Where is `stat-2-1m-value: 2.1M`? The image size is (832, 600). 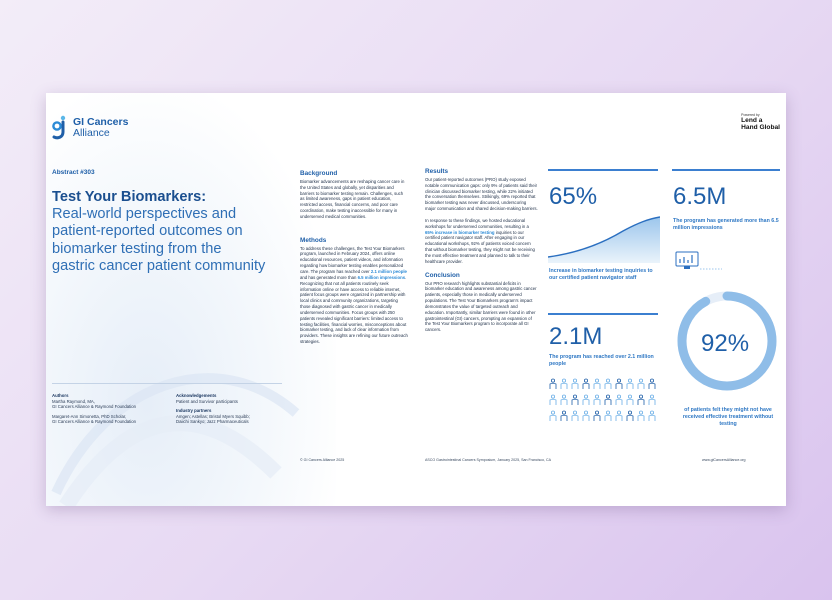 stat-2-1m-value: 2.1M is located at coordinates (576, 336).